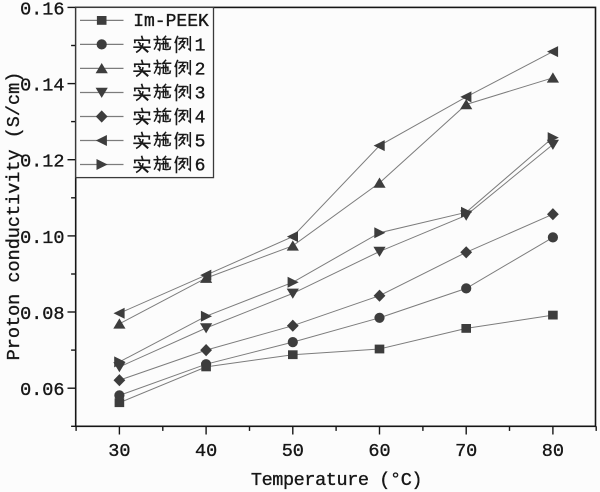 The height and width of the screenshot is (492, 600). What do you see at coordinates (553, 451) in the screenshot?
I see `svg-text: 80` at bounding box center [553, 451].